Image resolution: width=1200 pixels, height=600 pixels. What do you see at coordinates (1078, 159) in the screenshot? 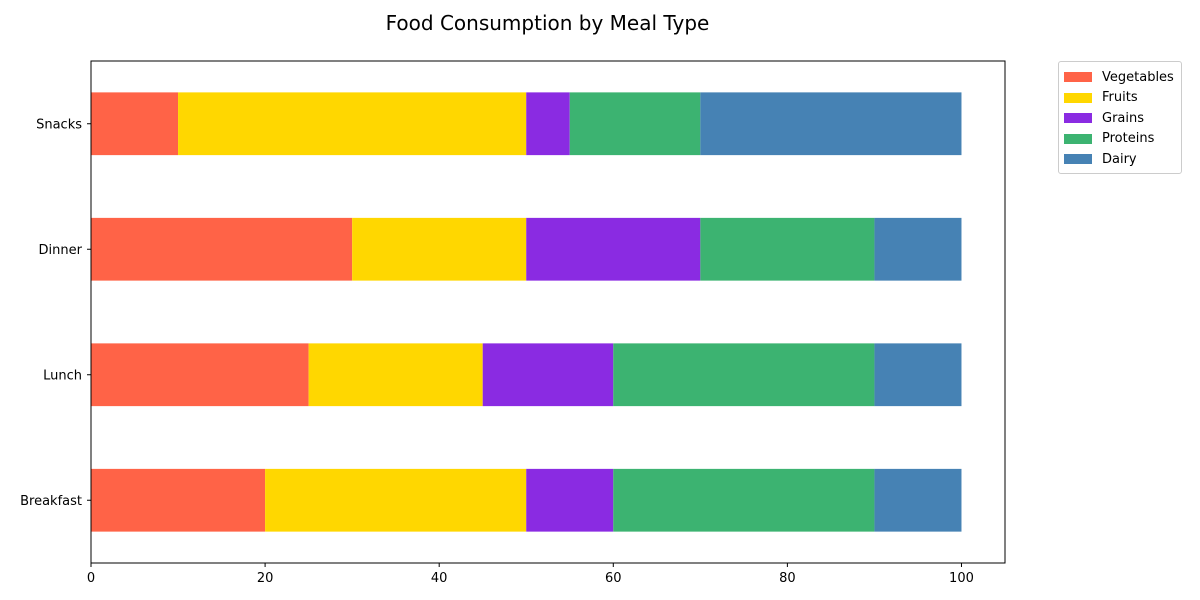
I see `legend-swatch-dairy` at bounding box center [1078, 159].